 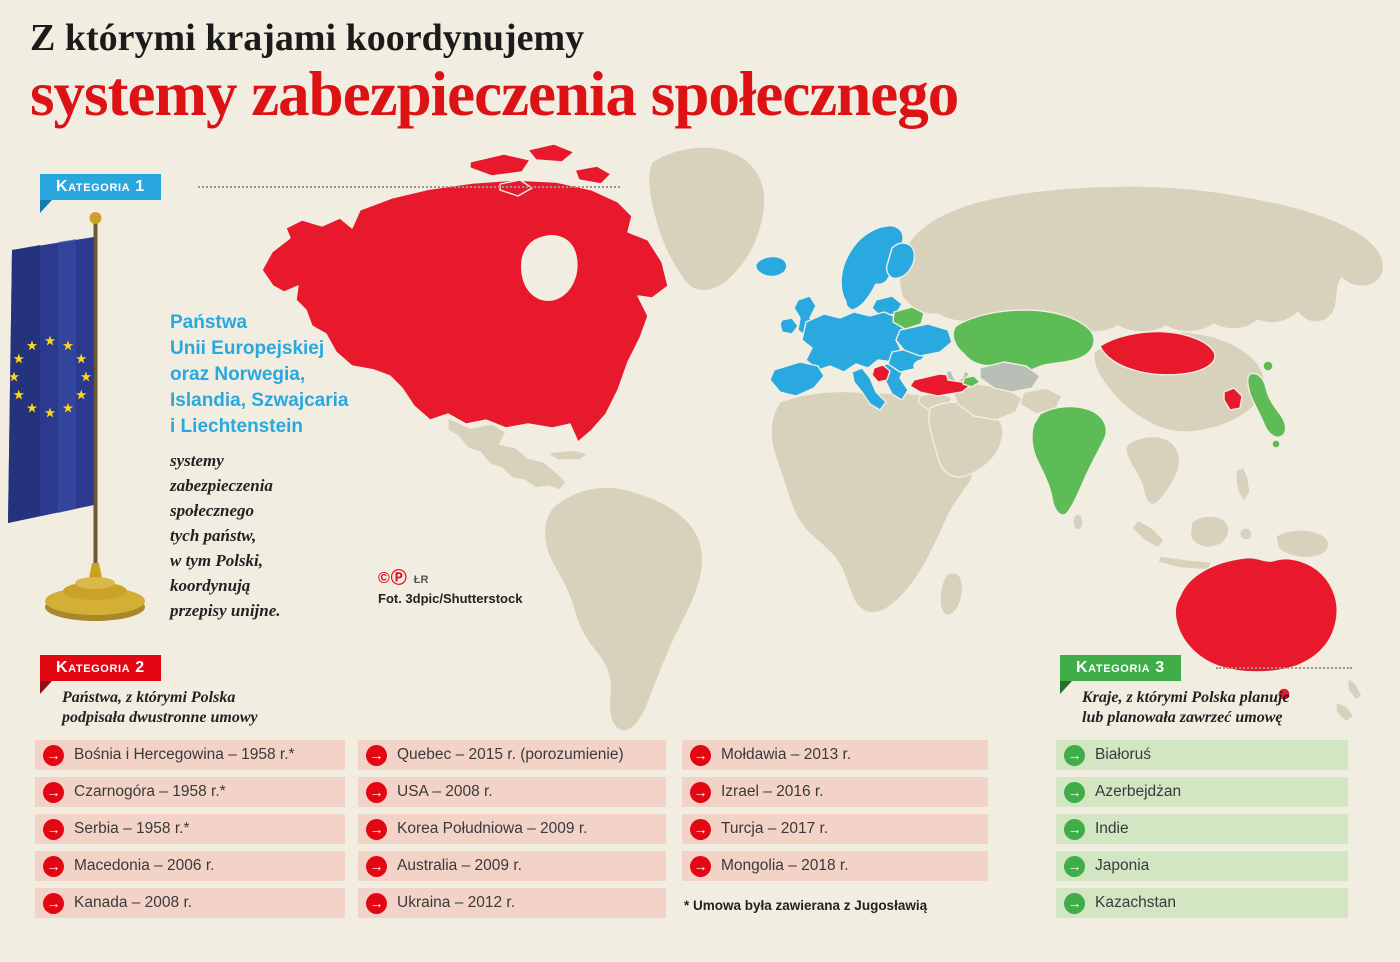 I want to click on agreement-row: → Turcja – 2017 r., so click(x=835, y=829).